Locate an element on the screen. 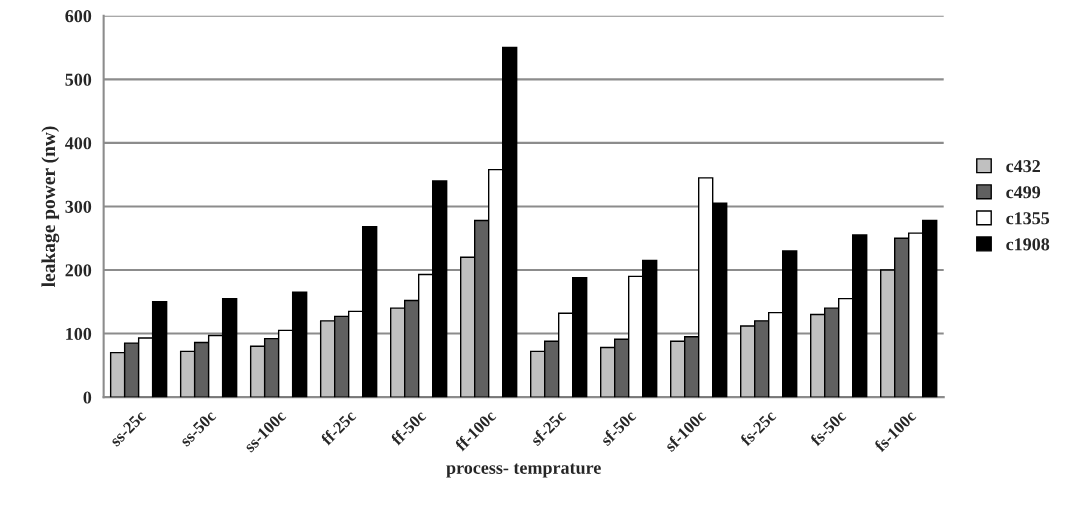 This screenshot has width=1091, height=526. y-tick-label: 100 is located at coordinates (79, 334).